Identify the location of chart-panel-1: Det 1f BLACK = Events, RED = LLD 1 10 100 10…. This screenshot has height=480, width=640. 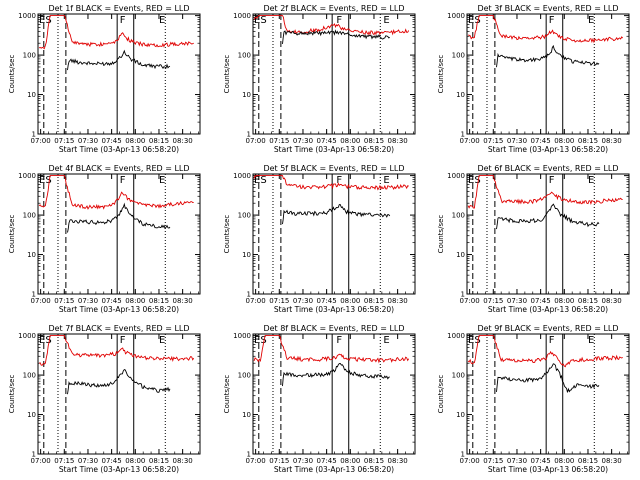
(104, 79).